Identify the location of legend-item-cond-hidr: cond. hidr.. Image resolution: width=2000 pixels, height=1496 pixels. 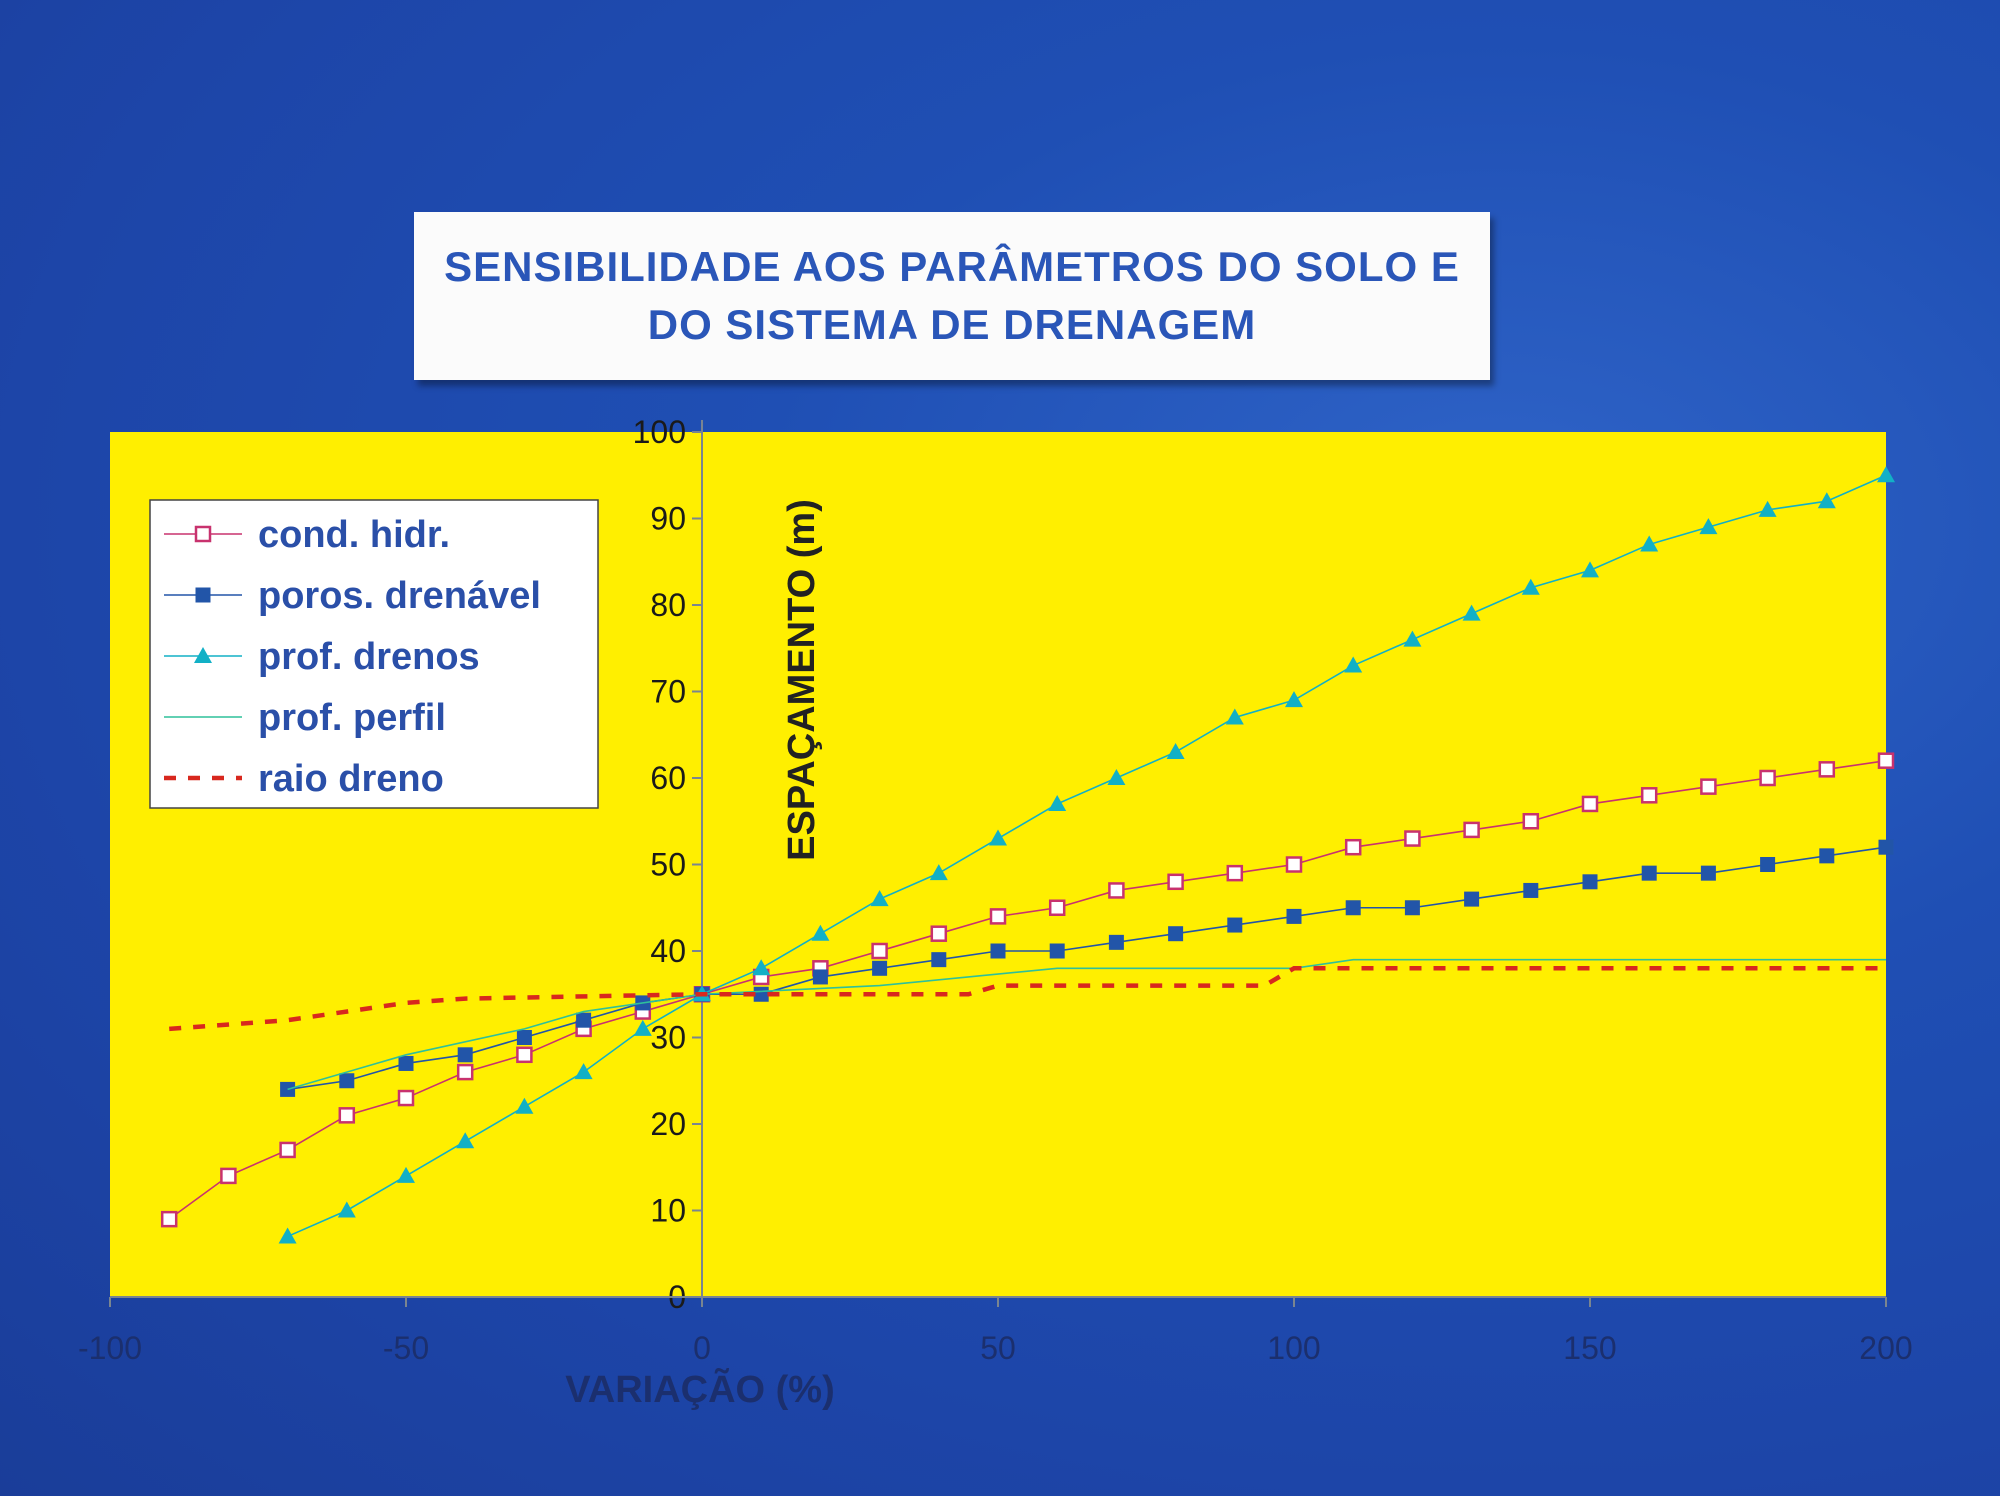
(307, 535).